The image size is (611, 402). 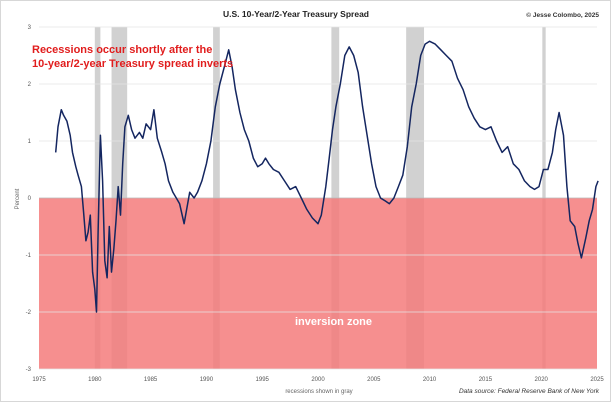 I want to click on y-tick-label: -1, so click(x=29, y=256).